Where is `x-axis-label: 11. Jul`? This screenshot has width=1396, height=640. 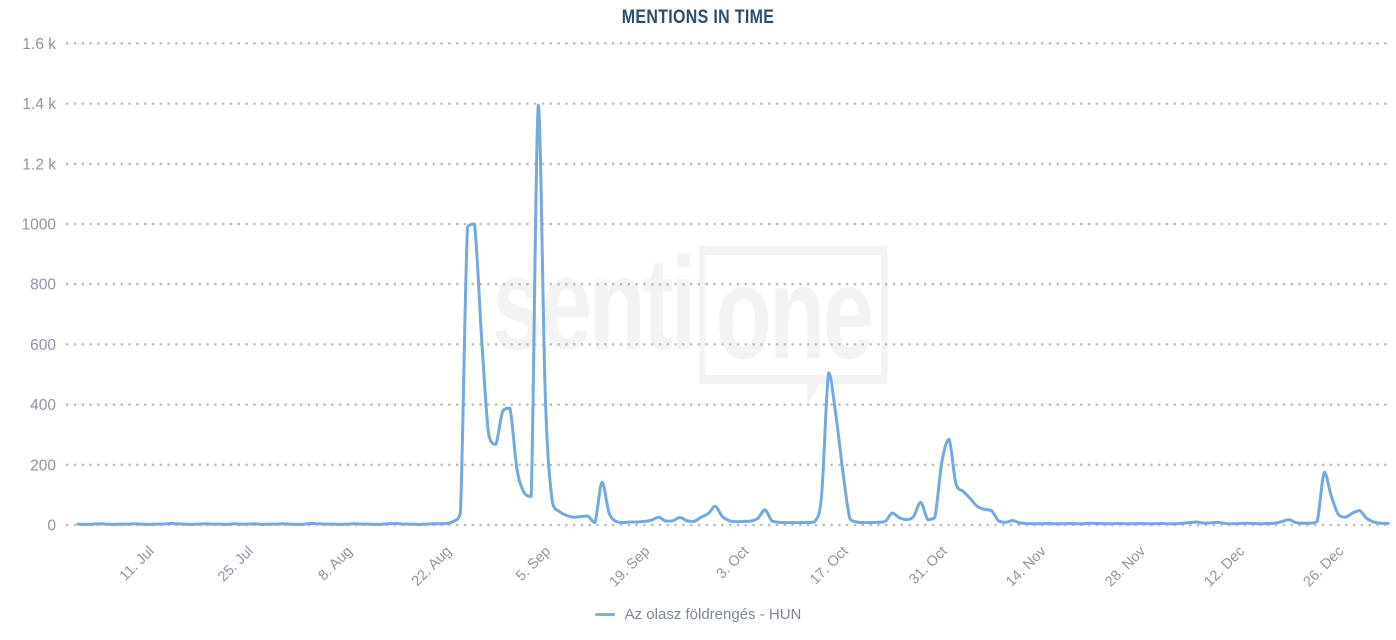
x-axis-label: 11. Jul is located at coordinates (137, 564).